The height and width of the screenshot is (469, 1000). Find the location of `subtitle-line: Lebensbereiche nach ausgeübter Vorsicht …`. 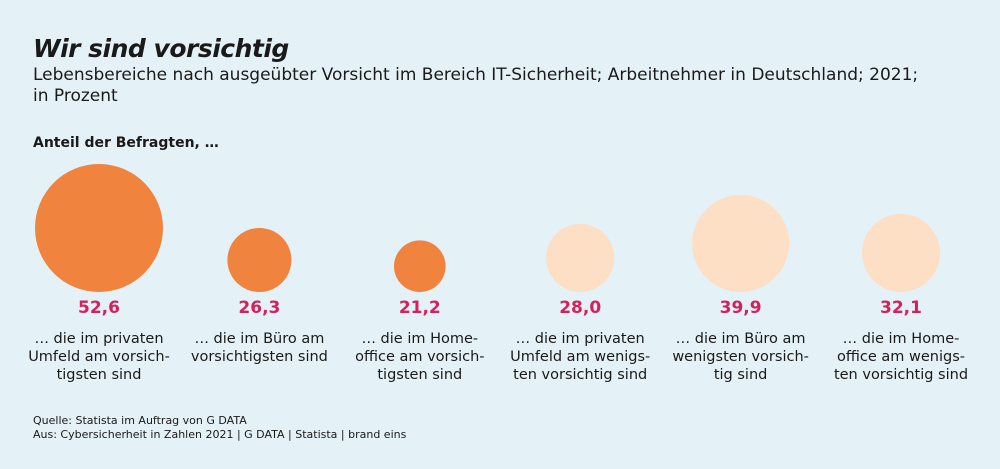

subtitle-line: Lebensbereiche nach ausgeübter Vorsicht … is located at coordinates (476, 75).